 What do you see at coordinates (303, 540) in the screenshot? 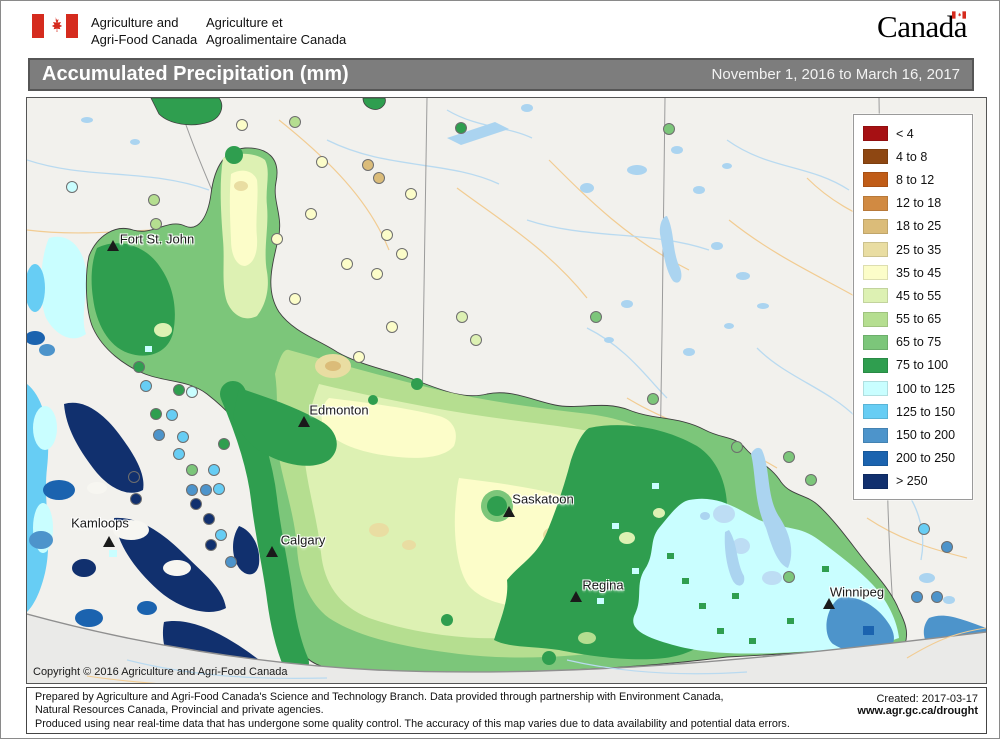
I see `city-label: Calgary` at bounding box center [303, 540].